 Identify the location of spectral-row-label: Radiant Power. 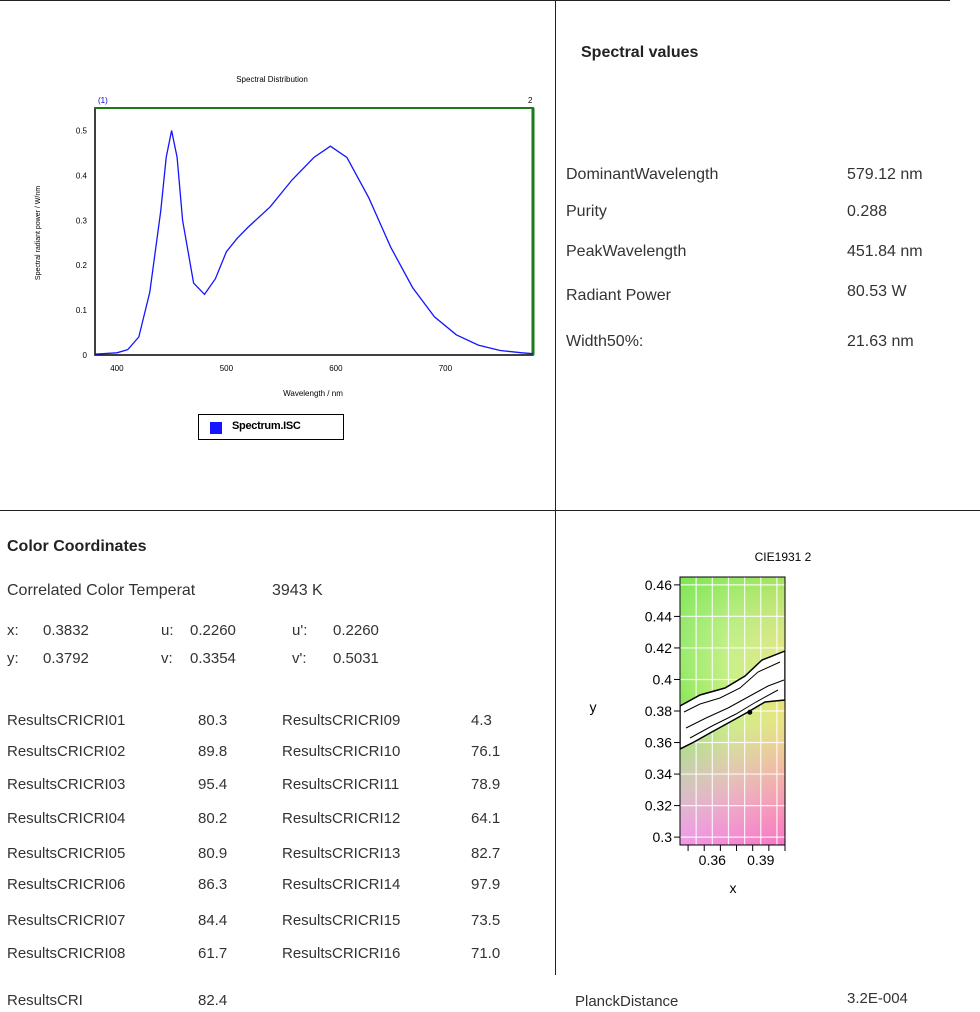
(618, 295).